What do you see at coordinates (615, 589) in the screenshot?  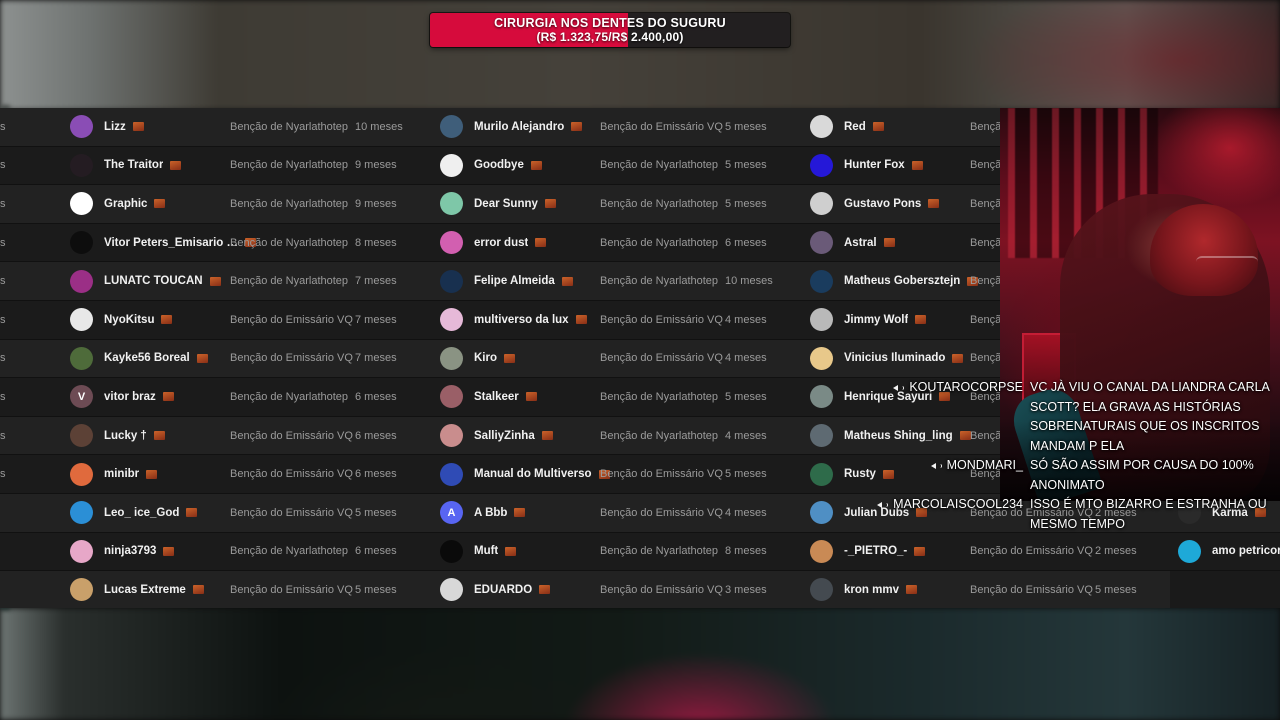 I see `member-row: EDUARDO Benção do Emissário VQ 3 meses` at bounding box center [615, 589].